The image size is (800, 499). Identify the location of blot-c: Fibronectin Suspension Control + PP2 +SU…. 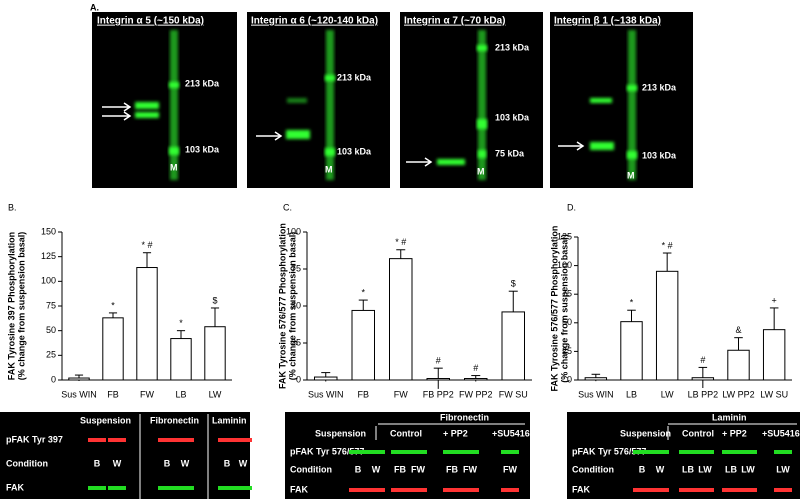
(407, 455).